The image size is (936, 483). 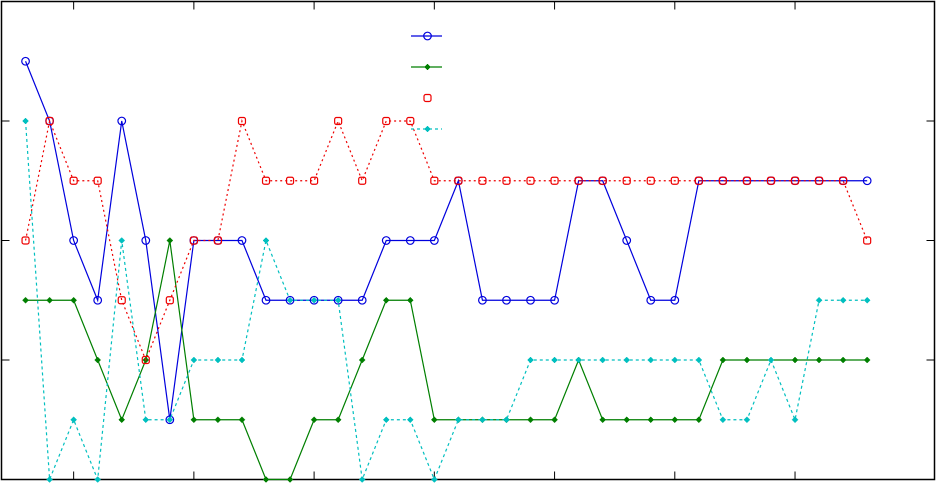 I want to click on legend, so click(x=426, y=82).